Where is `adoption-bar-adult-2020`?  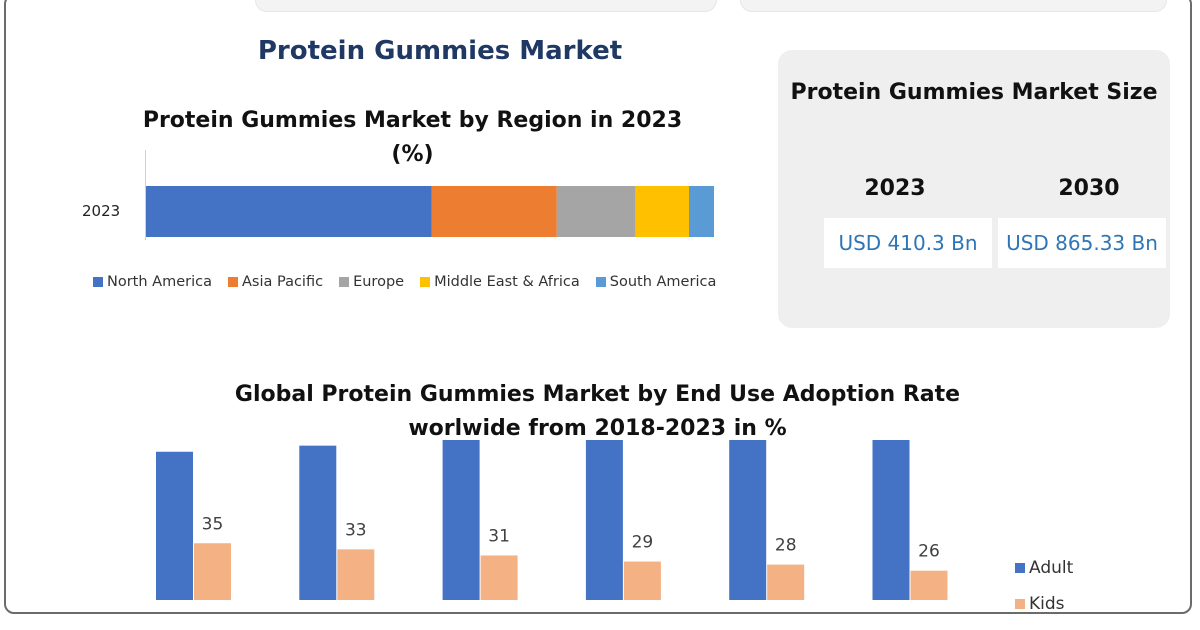 adoption-bar-adult-2020 is located at coordinates (461, 520).